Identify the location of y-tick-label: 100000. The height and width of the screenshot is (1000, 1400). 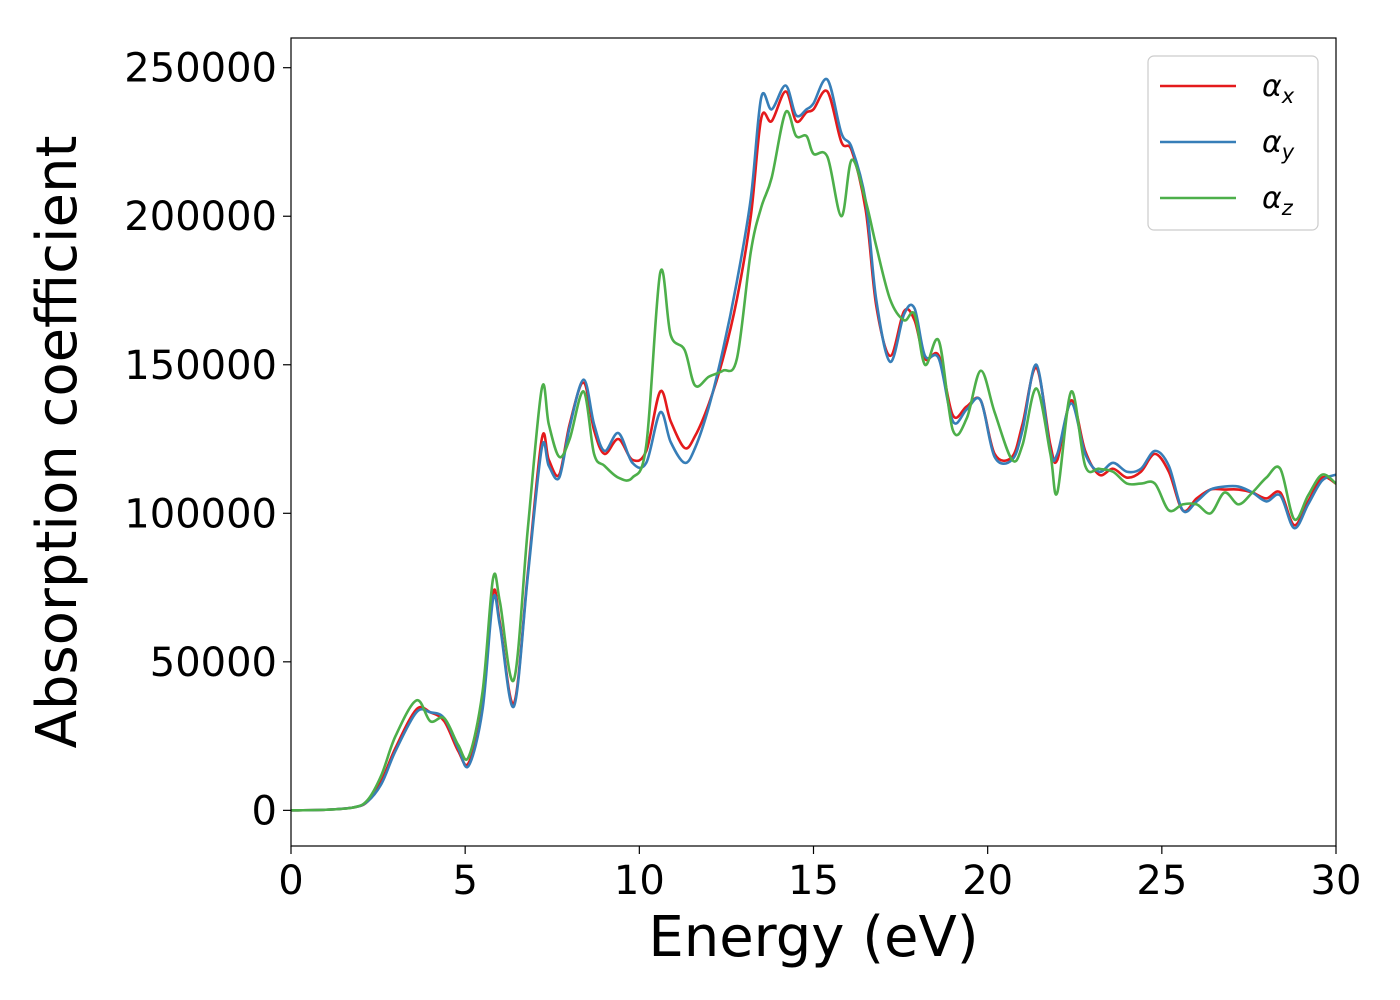
(200, 514).